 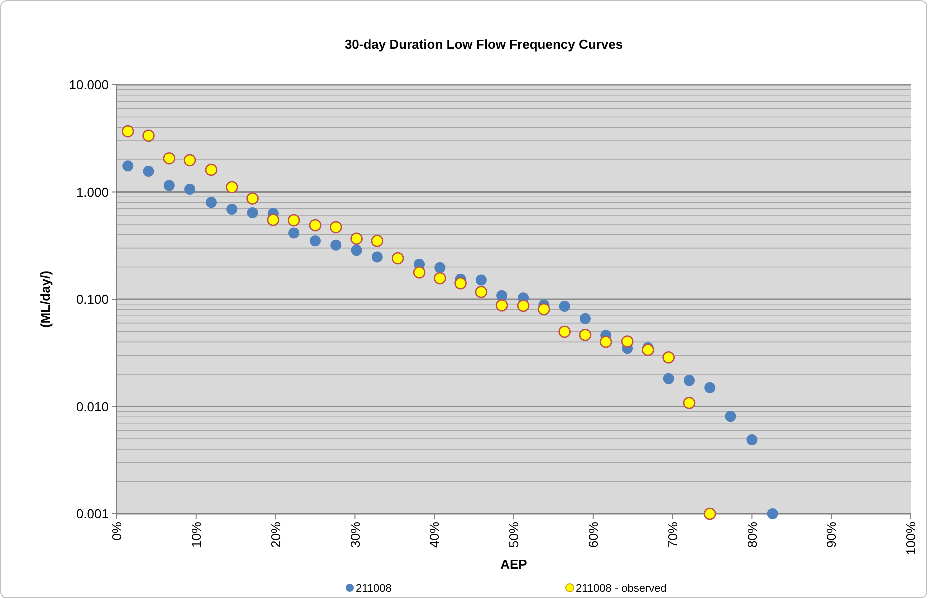 I want to click on x-tick-label: 50%, so click(x=514, y=535).